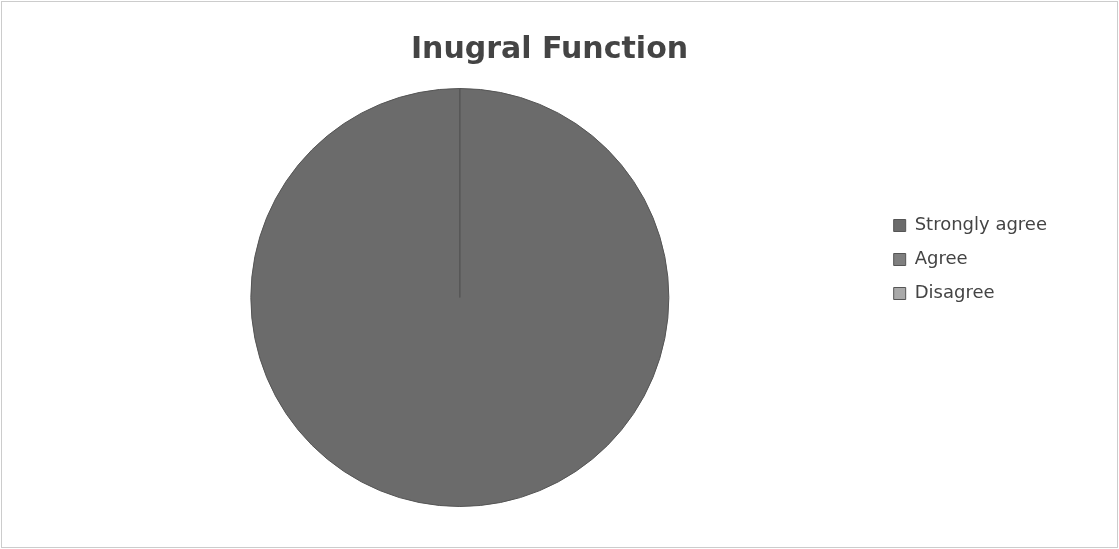 The width and height of the screenshot is (1119, 549). What do you see at coordinates (941, 258) in the screenshot?
I see `legend-label: Agree` at bounding box center [941, 258].